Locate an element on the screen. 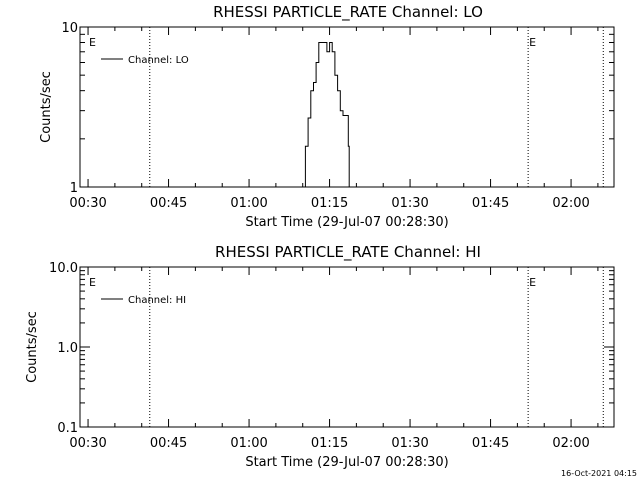 The width and height of the screenshot is (640, 480). panel-hi-x-tick-label: 01:00 is located at coordinates (248, 443).